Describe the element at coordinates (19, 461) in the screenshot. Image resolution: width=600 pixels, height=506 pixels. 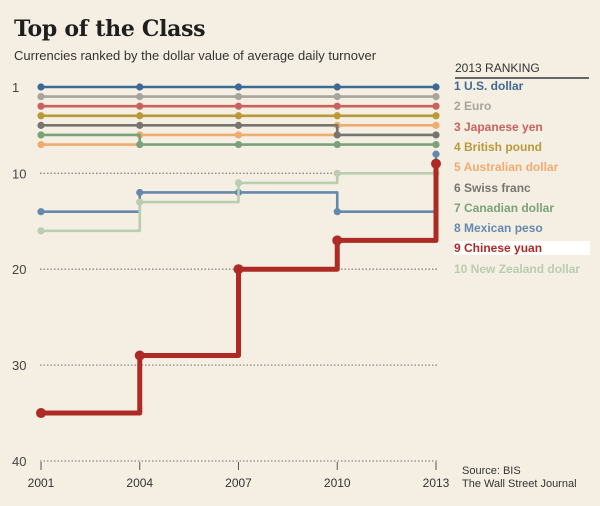
I see `y-tick-label: 40` at that location.